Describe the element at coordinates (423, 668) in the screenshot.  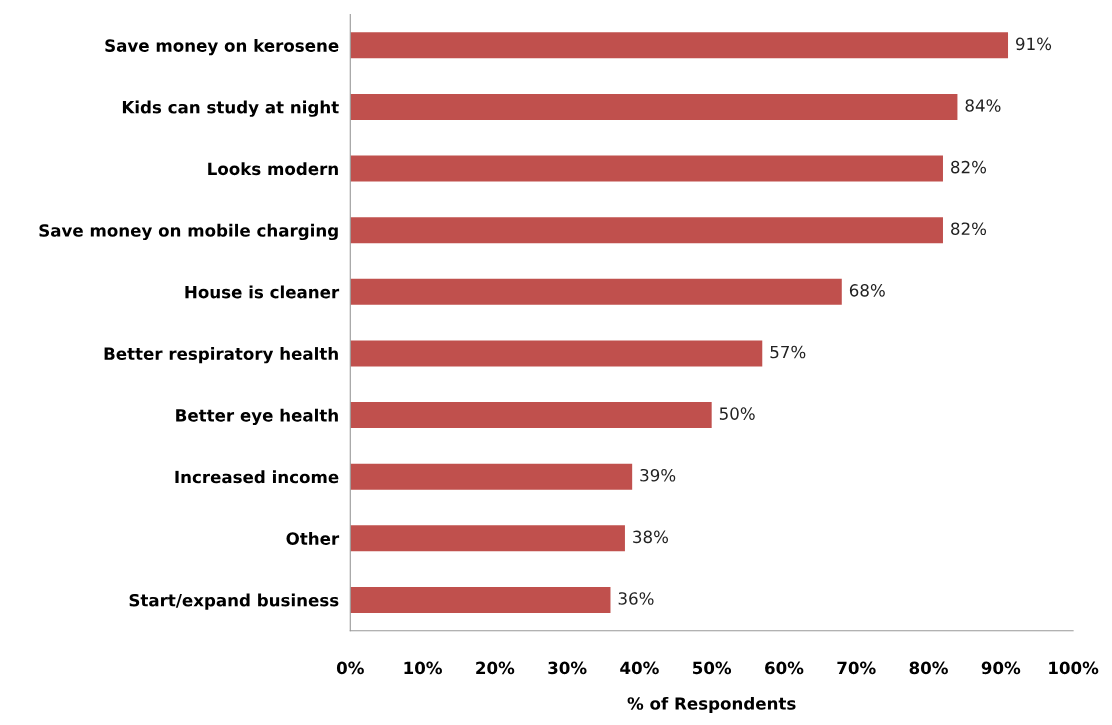
I see `x-tick-label: 10%` at that location.